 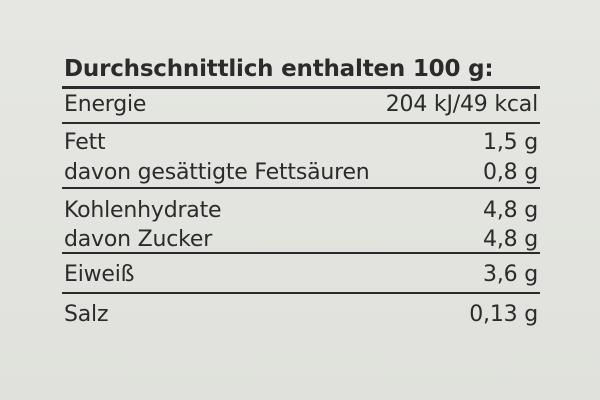 What do you see at coordinates (105, 104) in the screenshot?
I see `nutrient-name: Energie` at bounding box center [105, 104].